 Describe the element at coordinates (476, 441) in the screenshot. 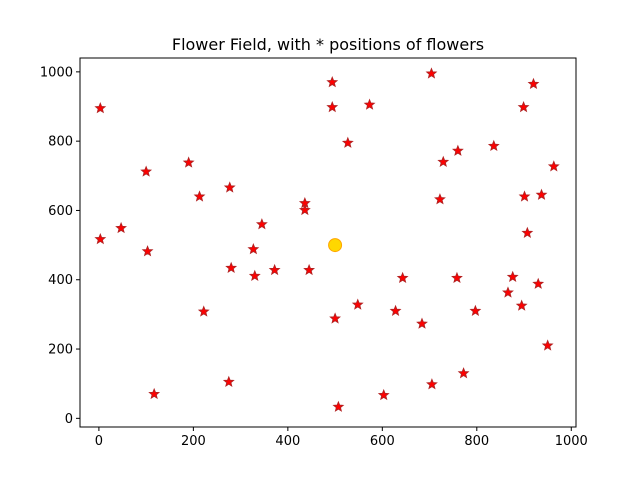

I see `x-tick-label: 800` at that location.